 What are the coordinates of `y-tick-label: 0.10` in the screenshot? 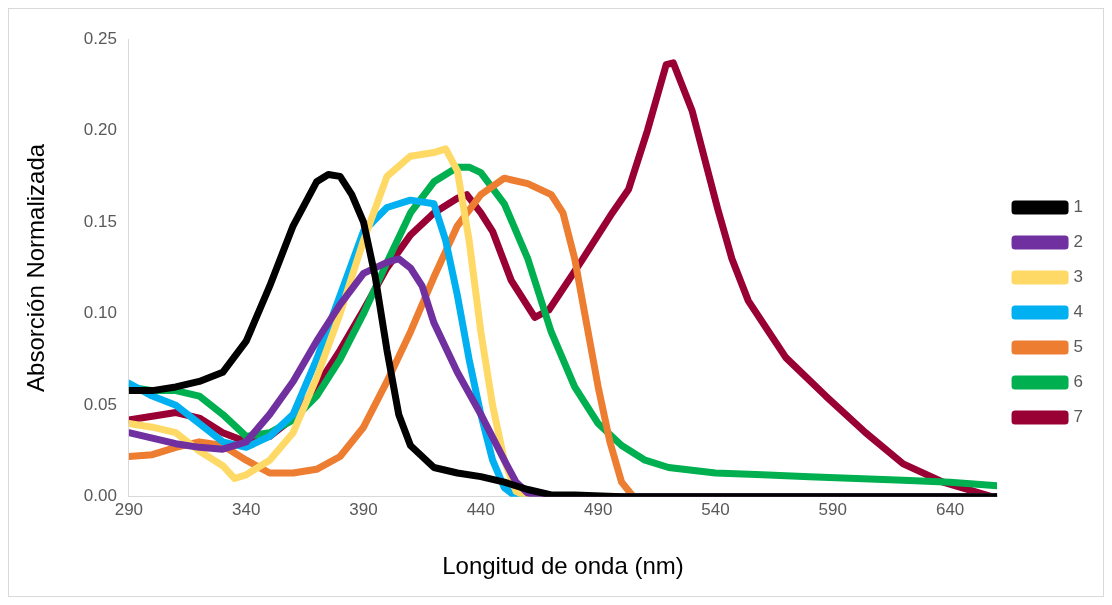 It's located at (100, 313).